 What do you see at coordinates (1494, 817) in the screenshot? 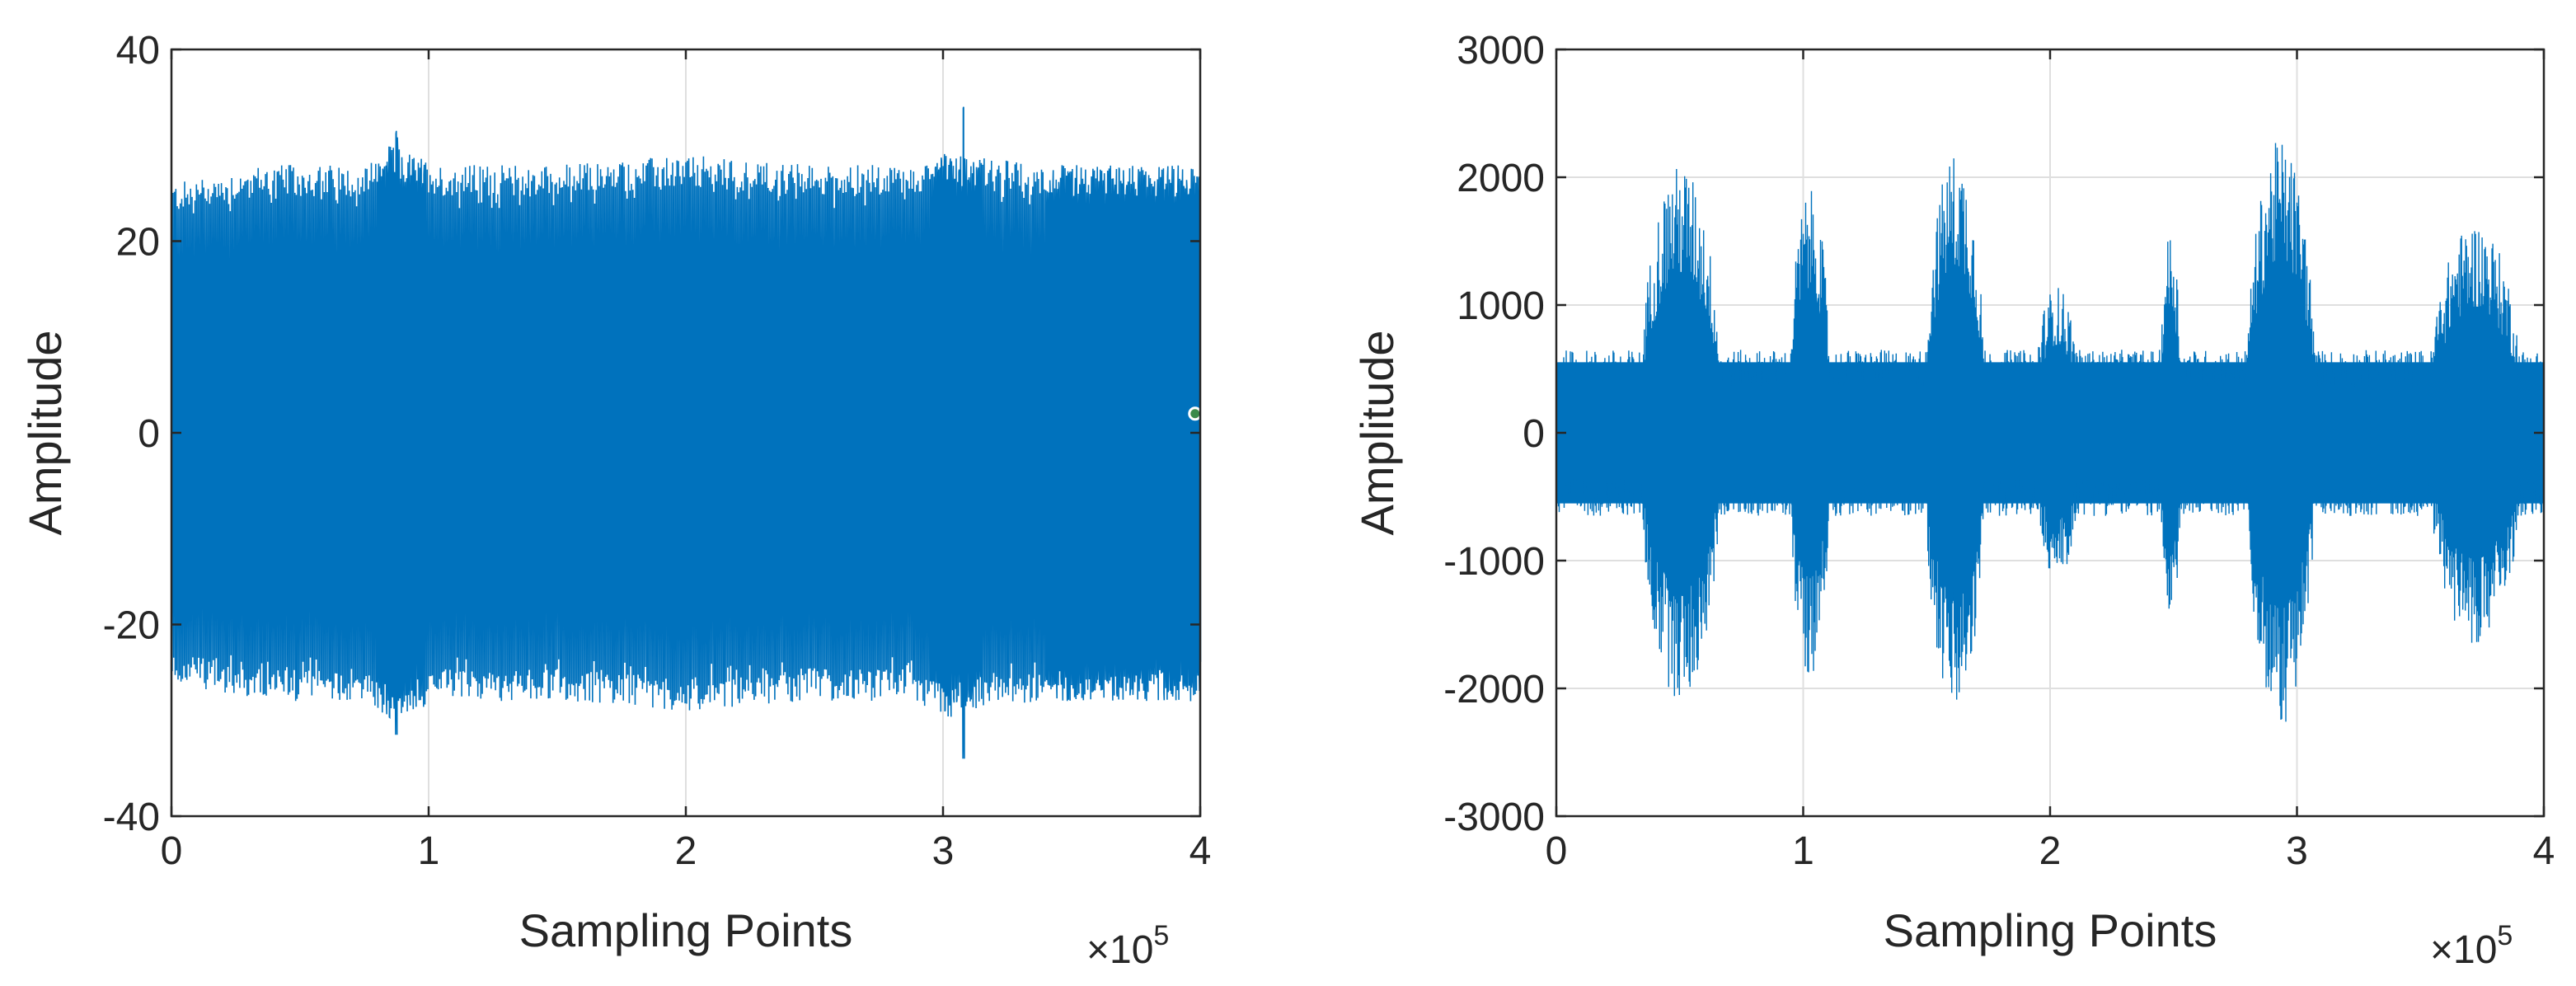
I see `y-tick-label: -3000` at bounding box center [1494, 817].